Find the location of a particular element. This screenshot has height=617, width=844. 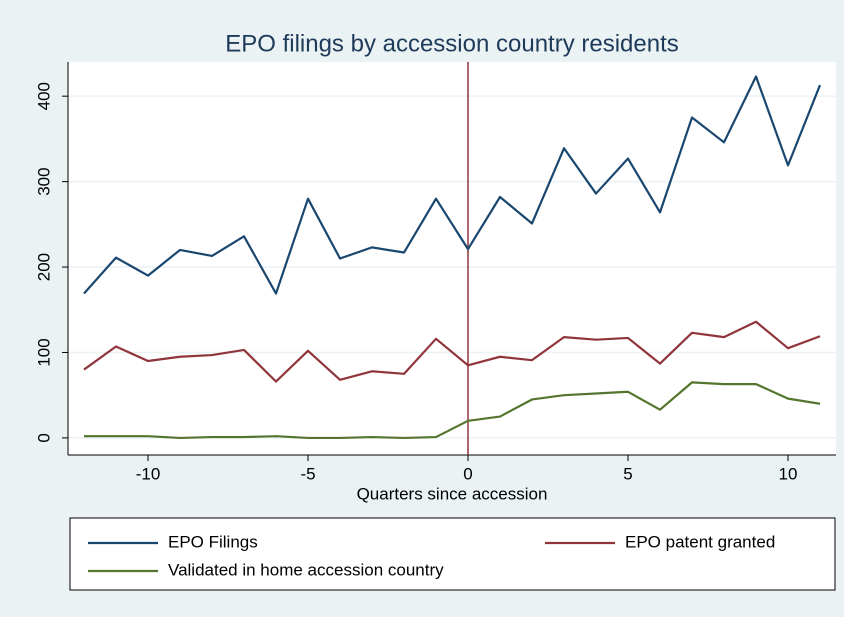

x-tick-label: 10 is located at coordinates (788, 473).